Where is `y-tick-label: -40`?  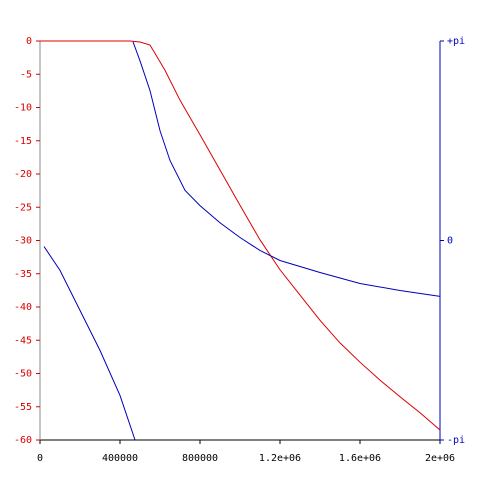 y-tick-label: -40 is located at coordinates (23, 307).